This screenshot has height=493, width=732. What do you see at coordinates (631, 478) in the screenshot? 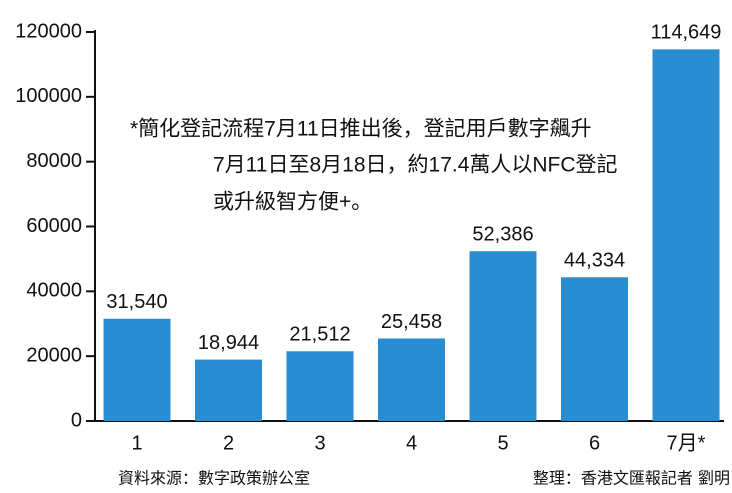
I see `credit: 整理：香港文匯報記者 劉明` at bounding box center [631, 478].